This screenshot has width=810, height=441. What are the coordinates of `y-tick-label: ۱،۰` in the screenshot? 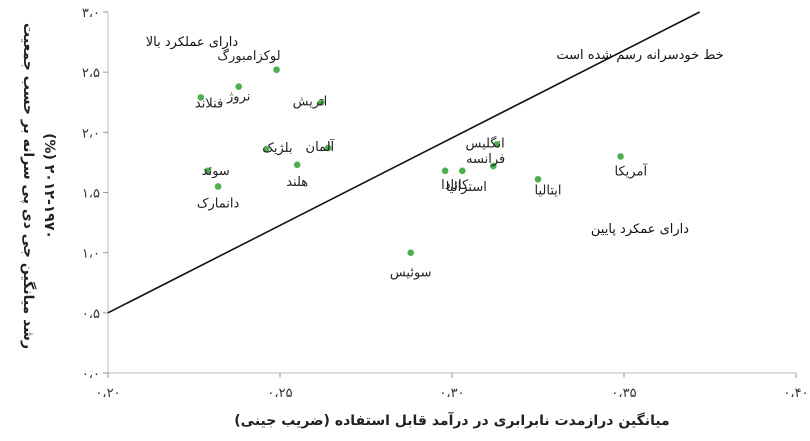 It's located at (91, 254).